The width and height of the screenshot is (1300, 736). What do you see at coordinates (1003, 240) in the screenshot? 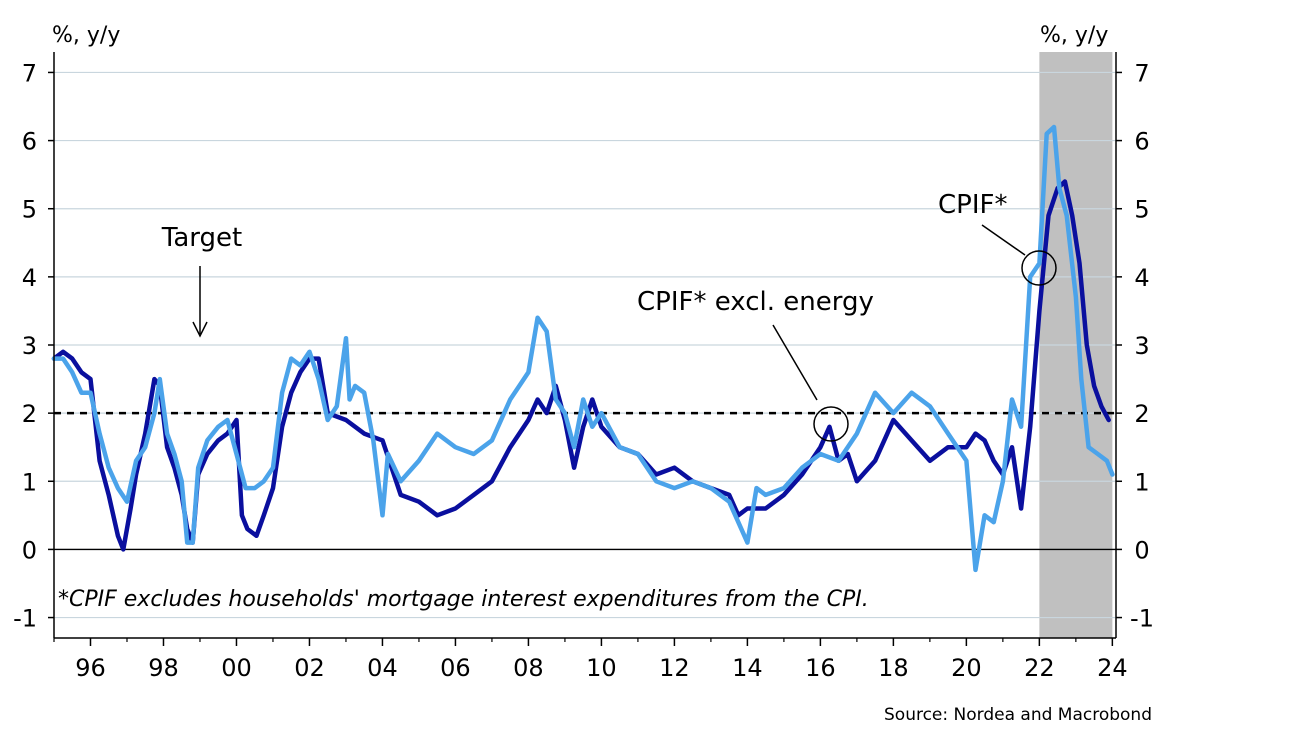
I see `cpif-leader-line` at bounding box center [1003, 240].